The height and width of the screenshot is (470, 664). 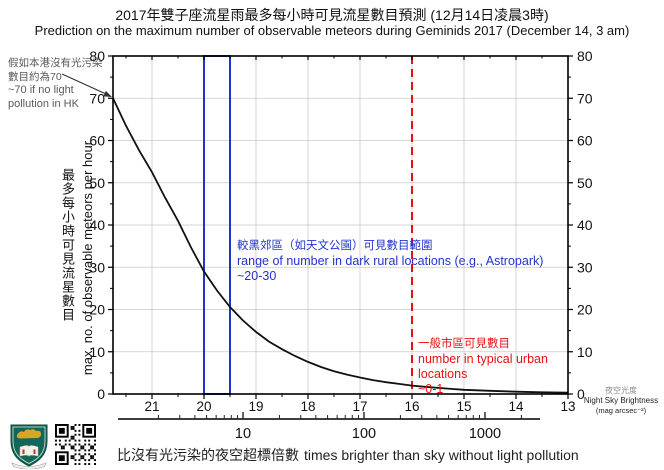 What do you see at coordinates (101, 394) in the screenshot?
I see `y-tick-label-left: 0` at bounding box center [101, 394].